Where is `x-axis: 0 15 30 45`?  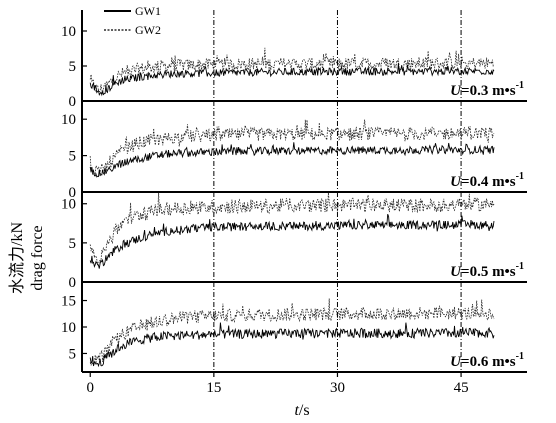
x-axis: 0 15 30 45 is located at coordinates (277, 384).